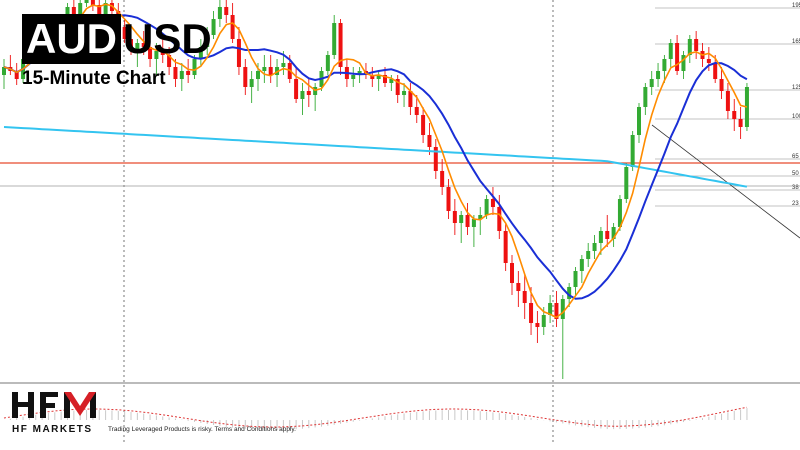 This screenshot has width=800, height=450. Describe the element at coordinates (167, 38) in the screenshot. I see `symbol-quote: USD` at that location.